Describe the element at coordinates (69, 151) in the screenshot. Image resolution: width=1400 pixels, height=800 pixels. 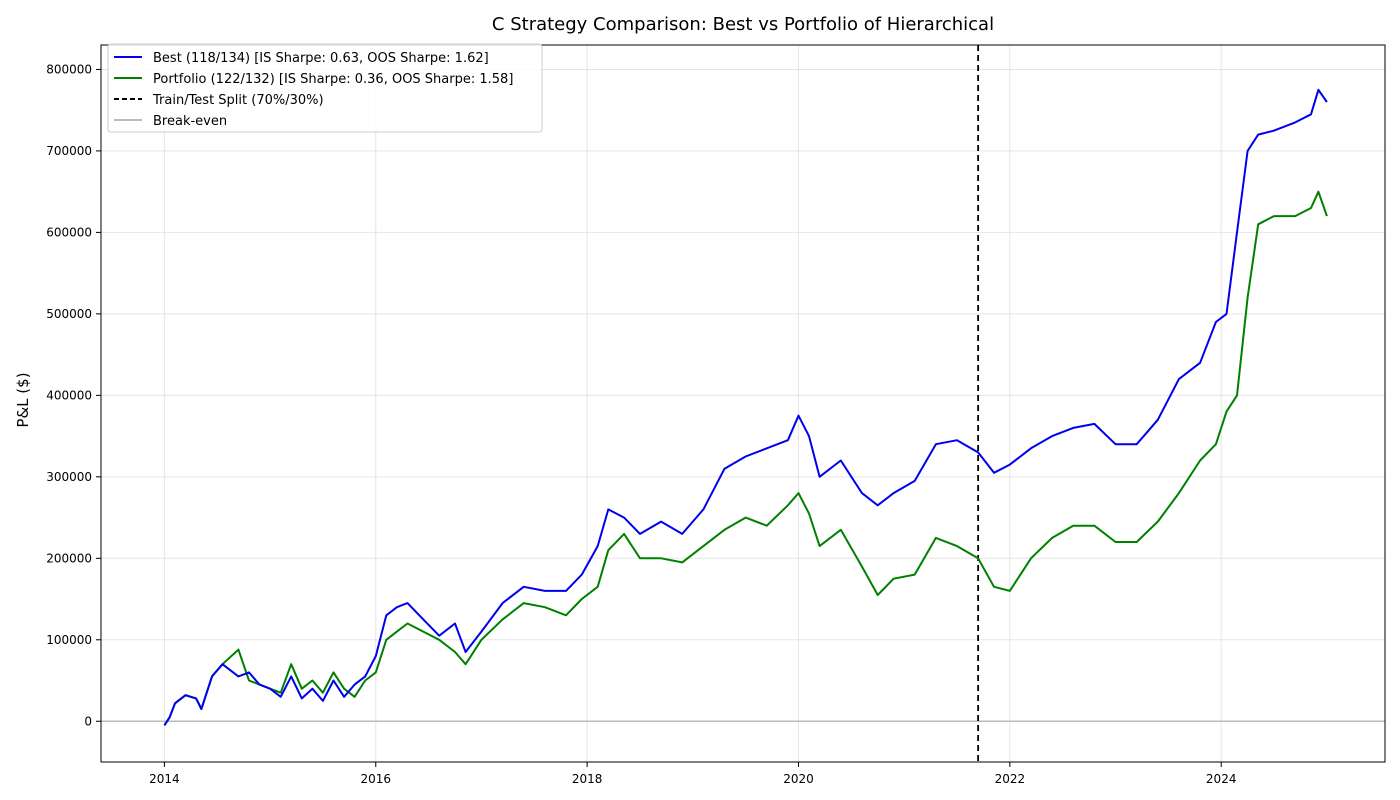
I see `y-tick-label: 700000` at that location.